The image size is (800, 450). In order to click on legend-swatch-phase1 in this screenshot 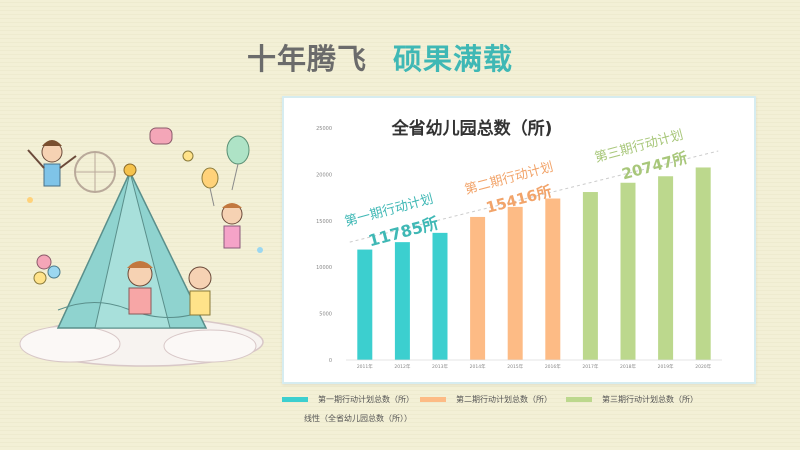, I will do `click(295, 399)`.